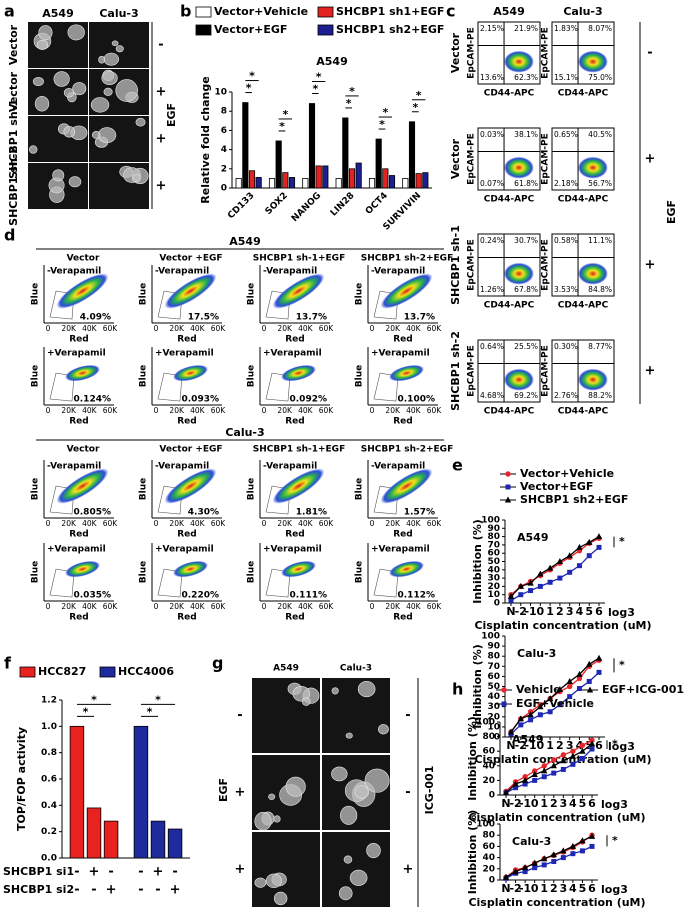 Image resolution: width=685 pixels, height=912 pixels. I want to click on y-tick-label: 0.0, so click(49, 859).